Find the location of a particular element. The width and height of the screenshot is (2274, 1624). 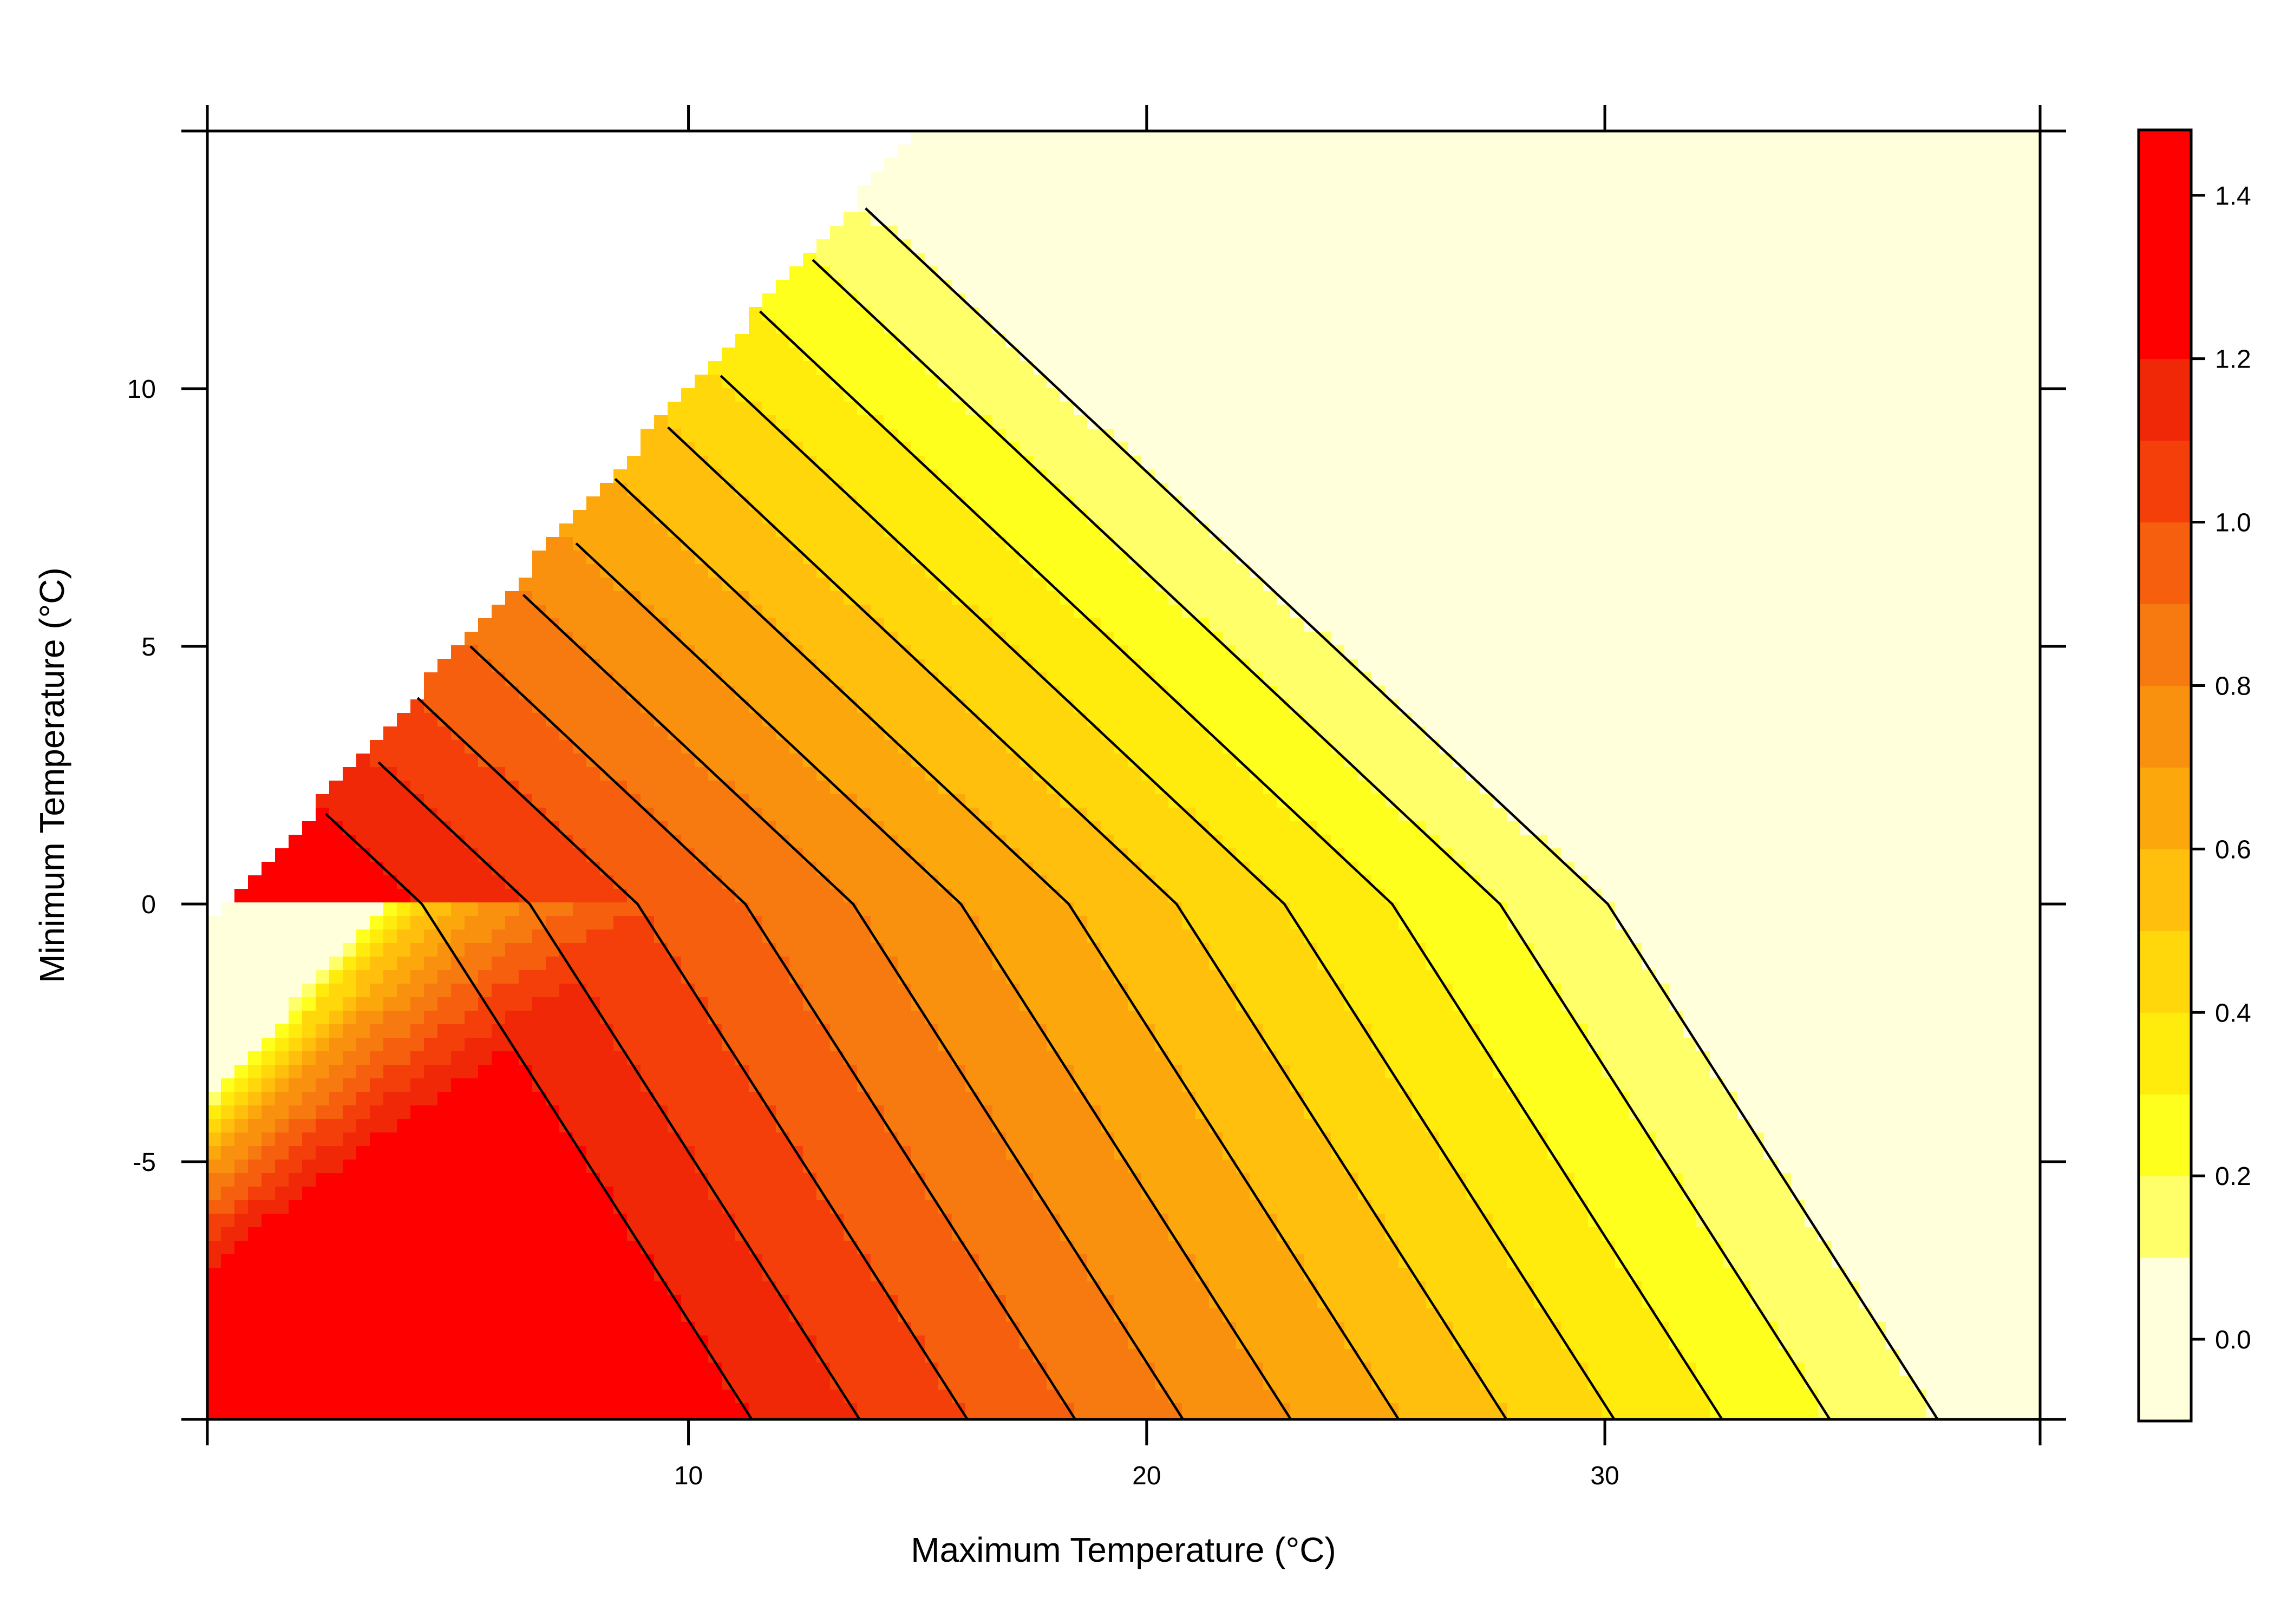

y-tick-label: 10 is located at coordinates (142, 390).